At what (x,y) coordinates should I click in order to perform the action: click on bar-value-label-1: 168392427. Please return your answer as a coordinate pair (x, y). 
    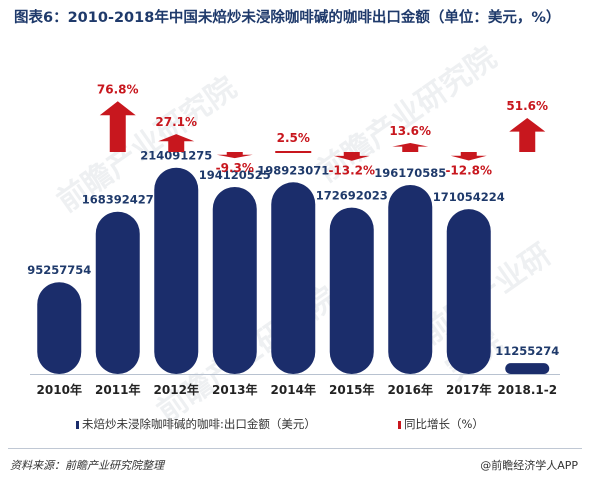
    Looking at the image, I should click on (118, 200).